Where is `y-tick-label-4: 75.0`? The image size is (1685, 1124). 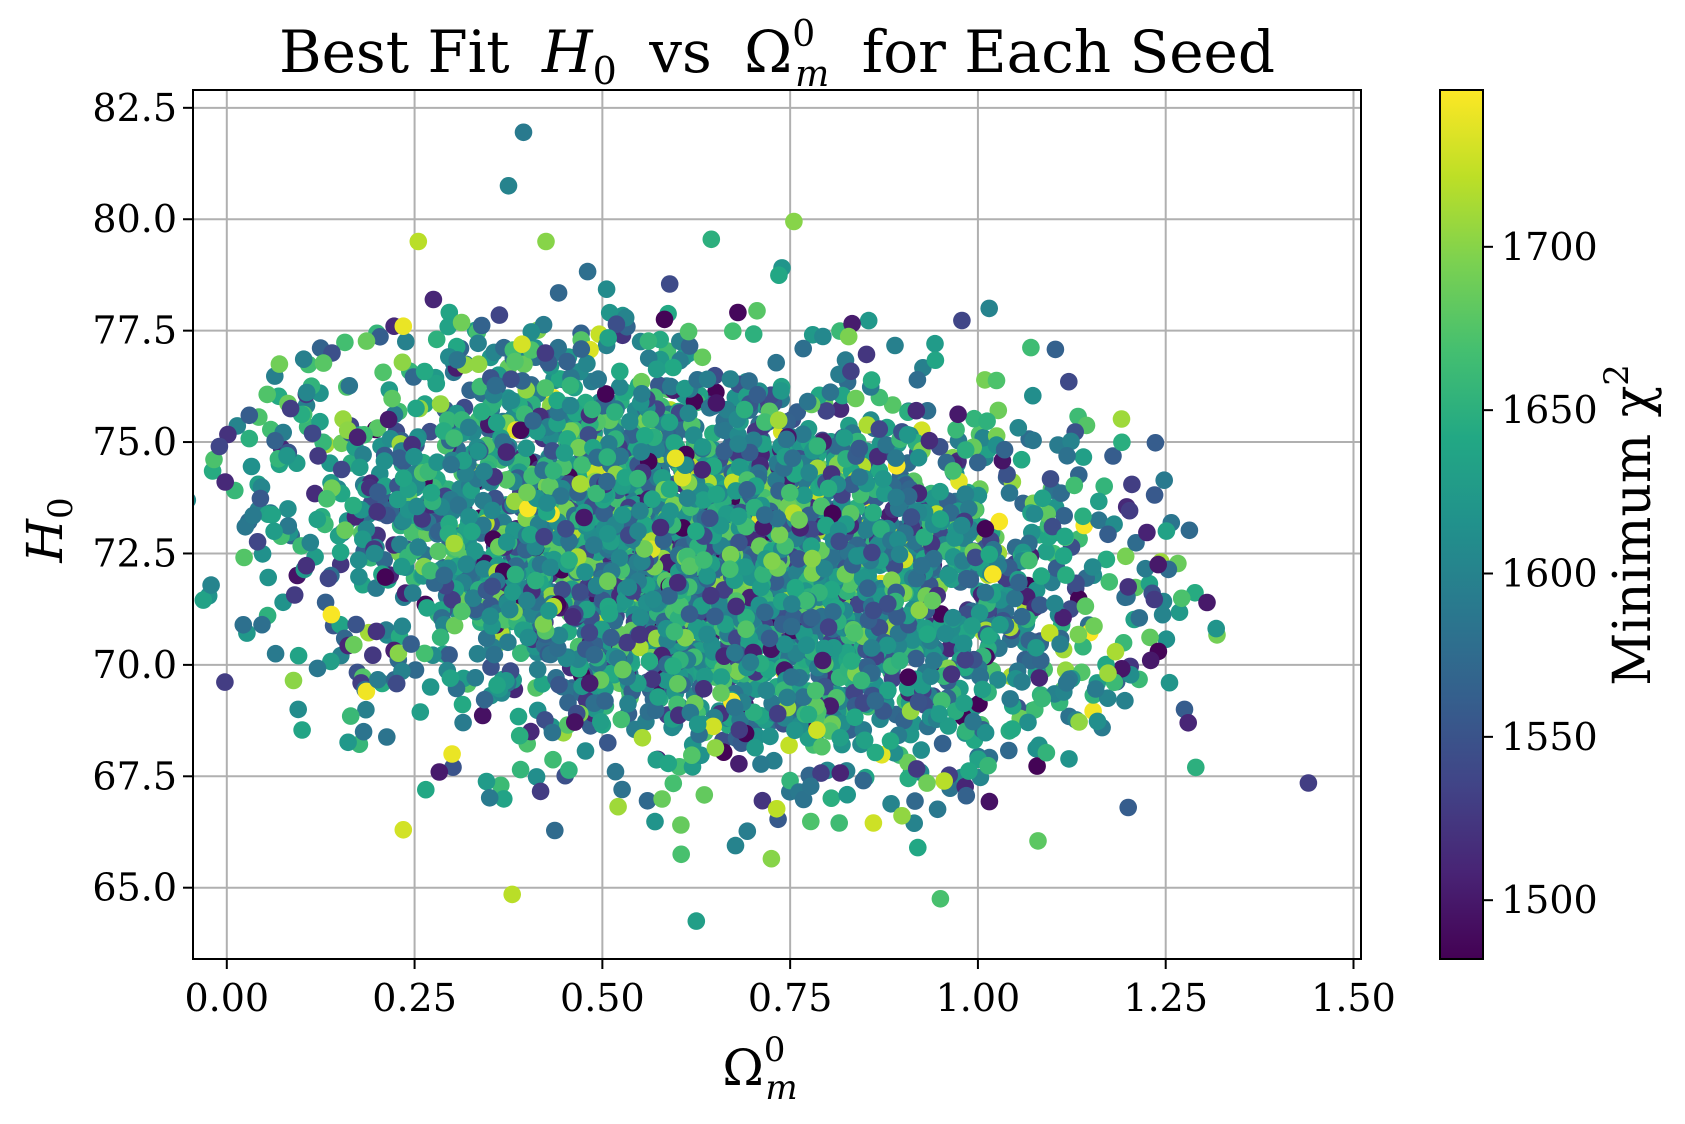
y-tick-label-4: 75.0 is located at coordinates (134, 442).